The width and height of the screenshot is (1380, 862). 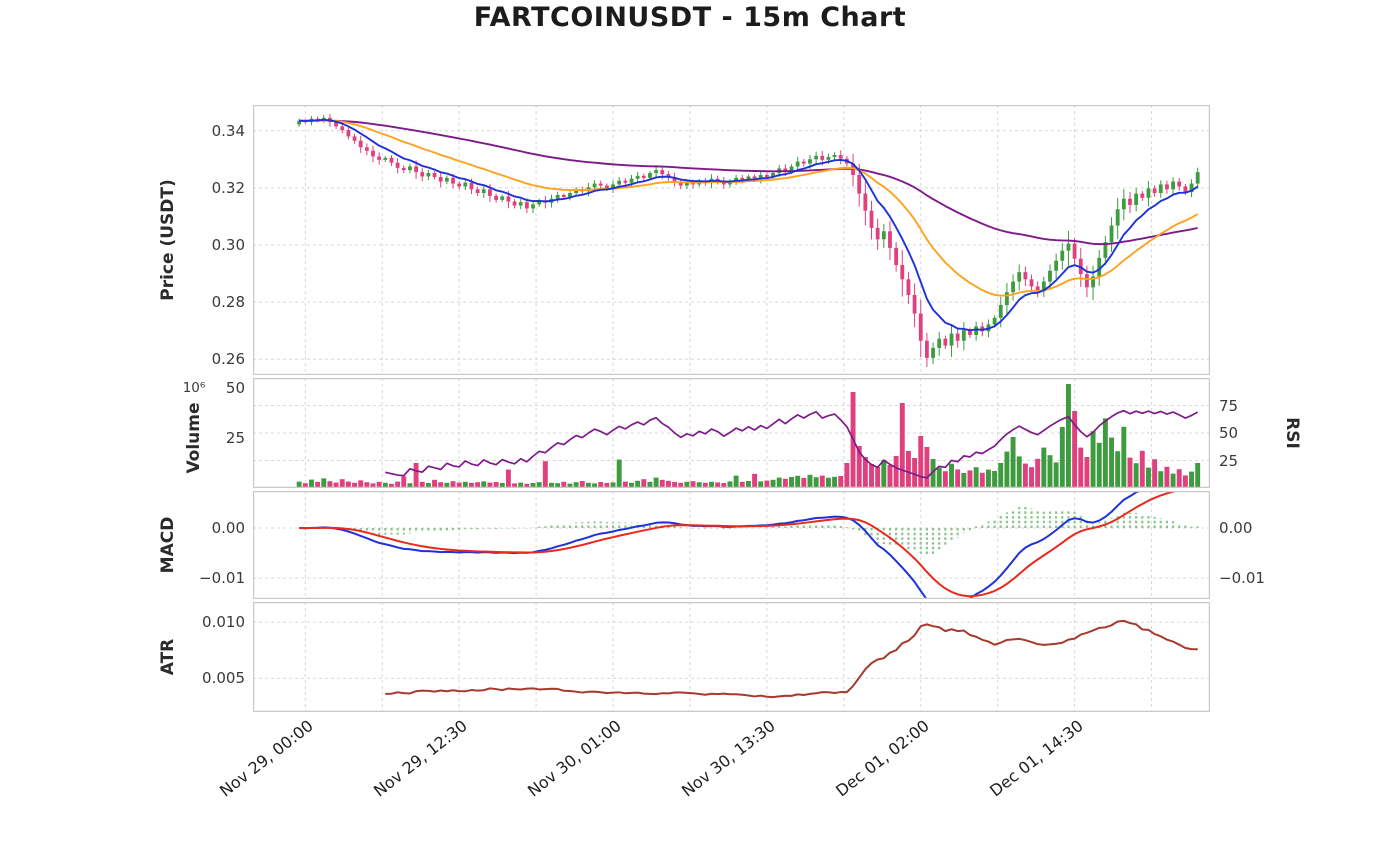 What do you see at coordinates (223, 678) in the screenshot?
I see `atr-ytick-label: 0.005` at bounding box center [223, 678].